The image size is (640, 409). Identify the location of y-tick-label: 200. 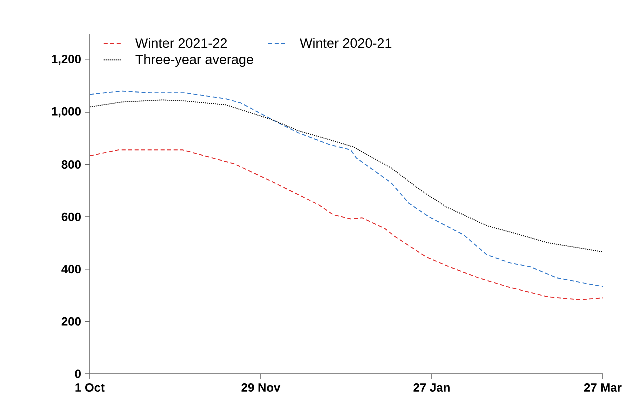
(71, 321).